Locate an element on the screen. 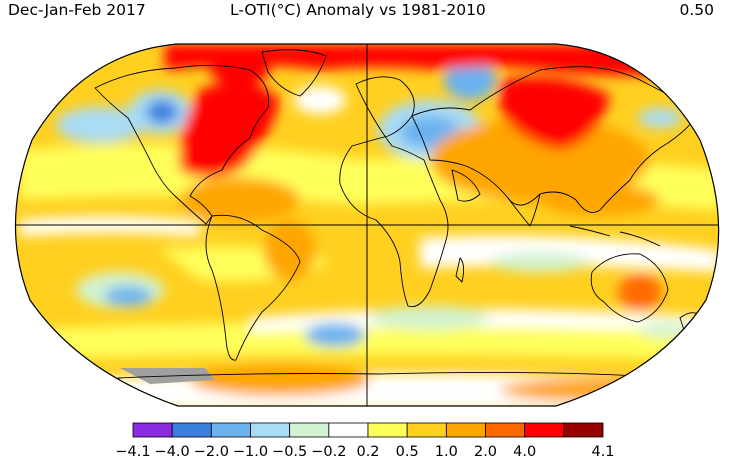 The height and width of the screenshot is (460, 734). legend-tick-label: −1.0 is located at coordinates (250, 452).